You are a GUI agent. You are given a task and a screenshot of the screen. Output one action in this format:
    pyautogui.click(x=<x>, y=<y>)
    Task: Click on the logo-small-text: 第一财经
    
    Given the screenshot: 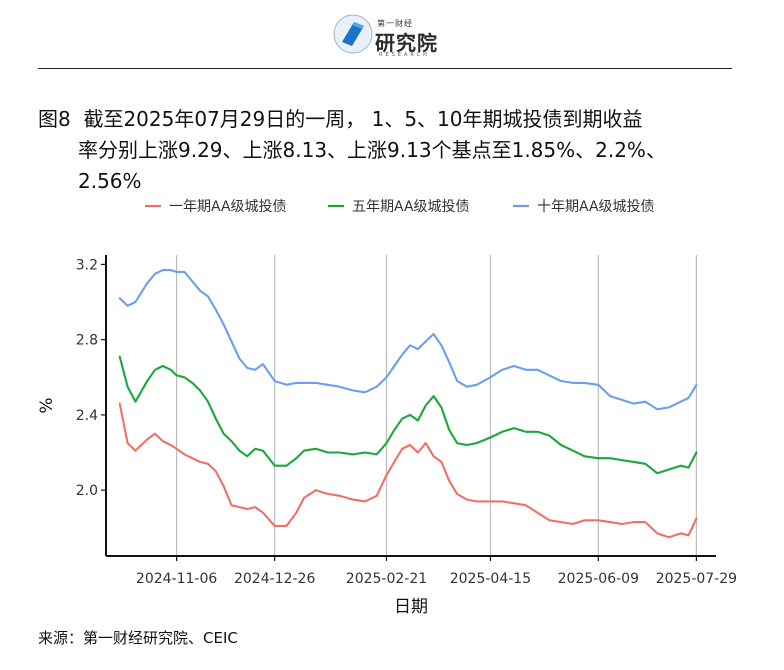 What is the action you would take?
    pyautogui.click(x=395, y=23)
    